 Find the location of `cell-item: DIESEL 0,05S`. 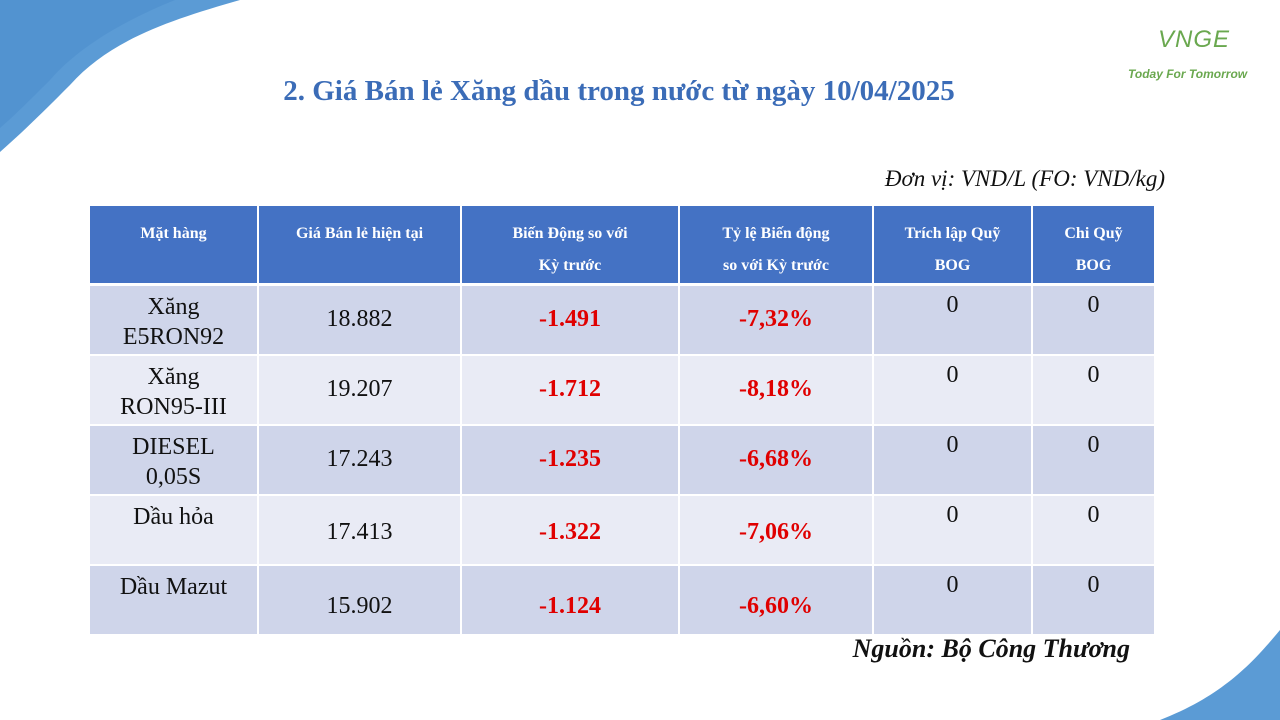

cell-item: DIESEL 0,05S is located at coordinates (174, 460).